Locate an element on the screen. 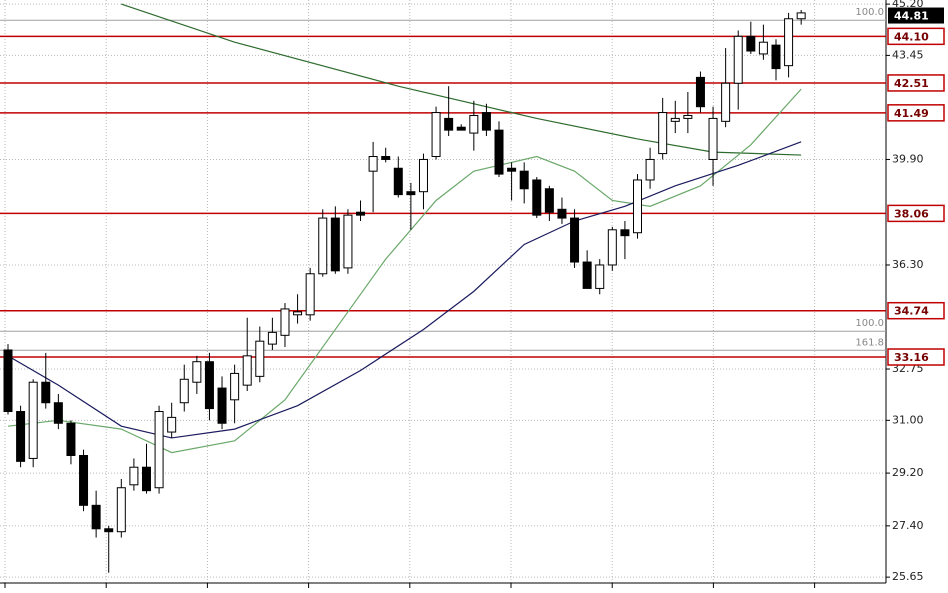 The height and width of the screenshot is (593, 948). y-tick-label: 29.20 is located at coordinates (908, 472).